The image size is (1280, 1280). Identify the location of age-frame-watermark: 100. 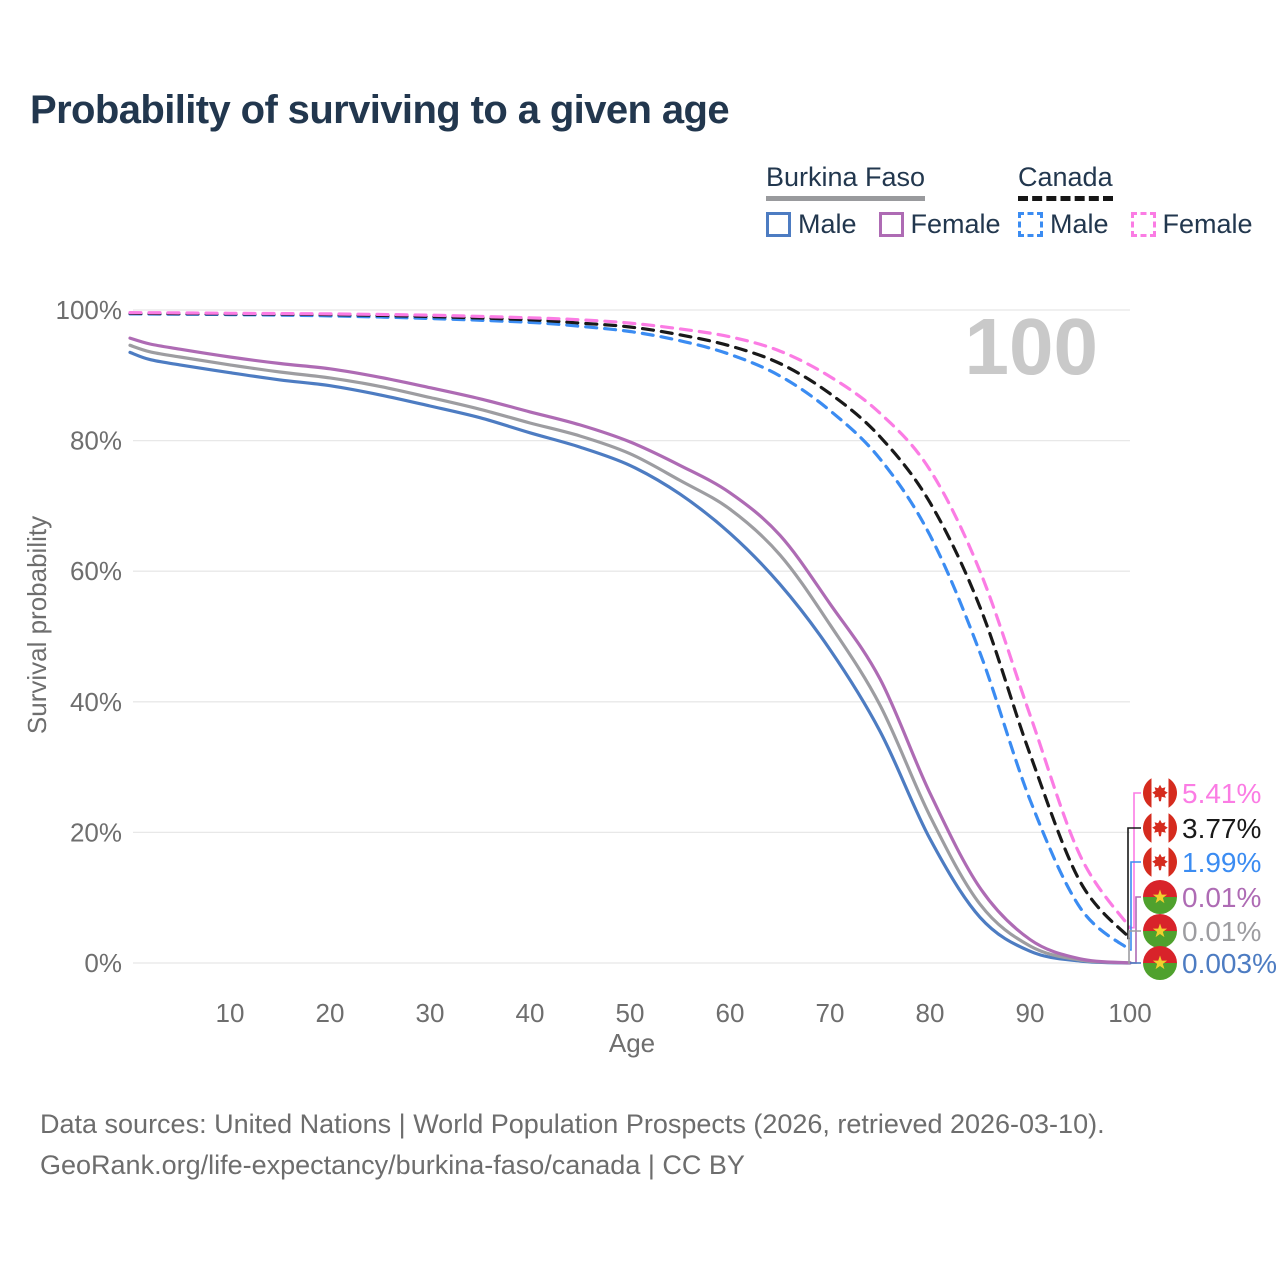
(1031, 346).